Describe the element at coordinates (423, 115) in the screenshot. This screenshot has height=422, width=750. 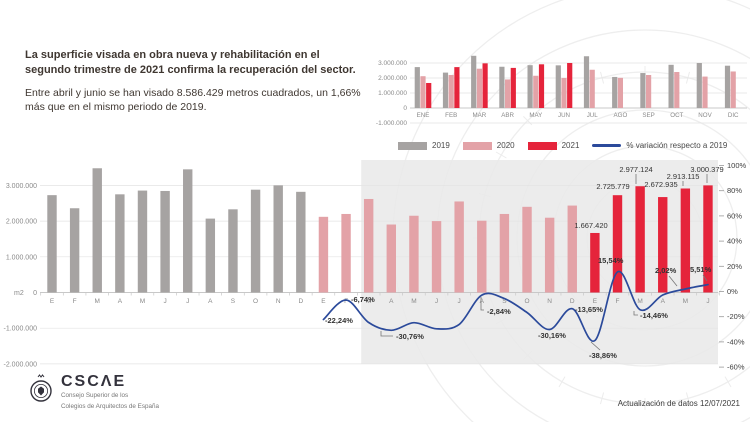
I see `svg-text: ENE` at that location.